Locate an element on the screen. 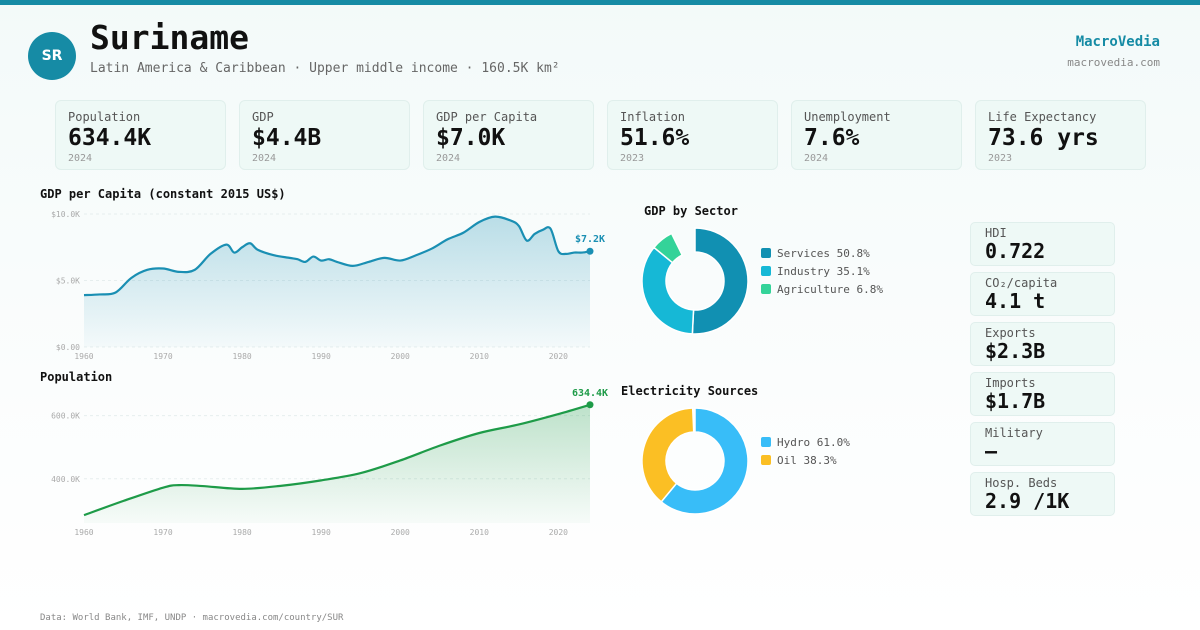 The height and width of the screenshot is (630, 1200). legend-label: Services 50.8% is located at coordinates (823, 253).